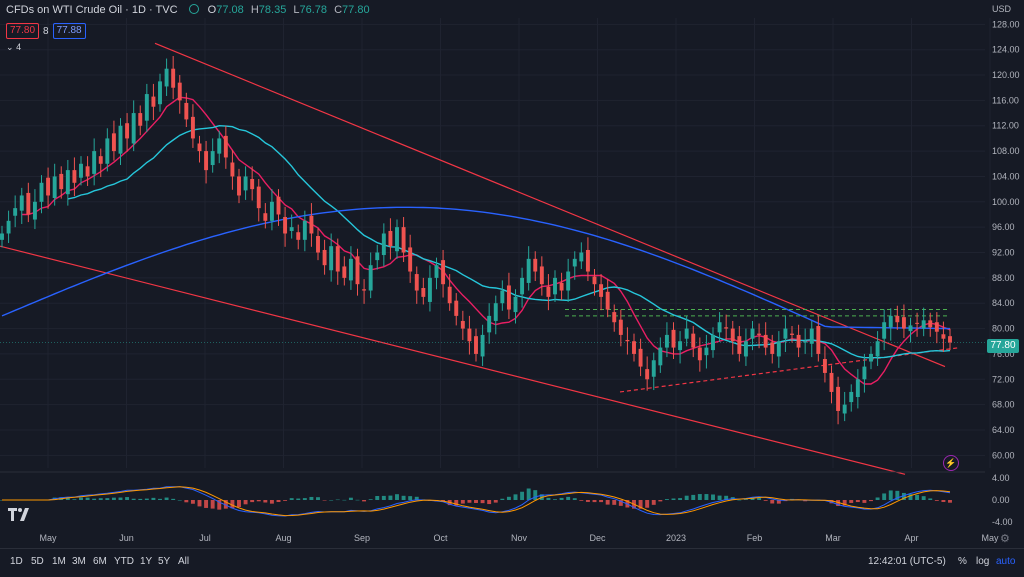 The height and width of the screenshot is (577, 1024). I want to click on timeframe-3m: 3M, so click(79, 561).